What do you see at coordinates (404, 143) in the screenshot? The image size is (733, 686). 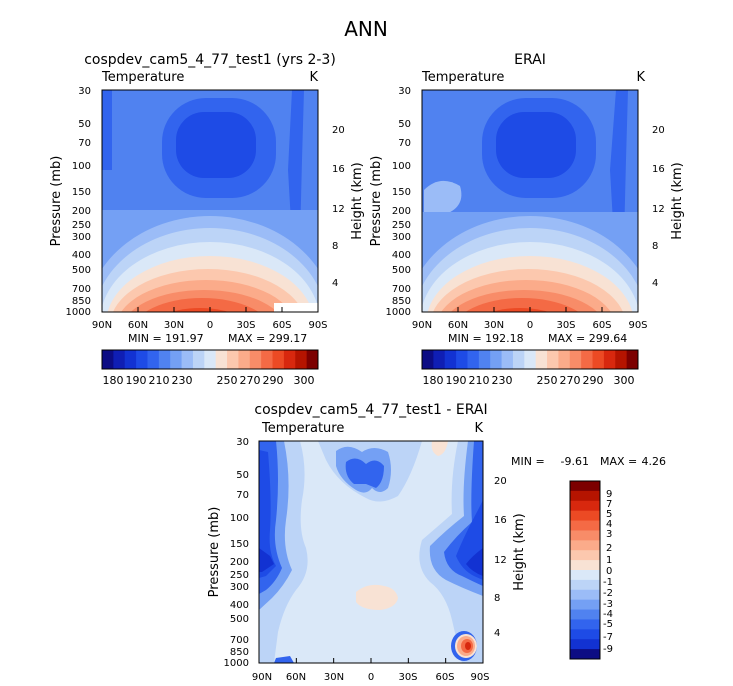 I see `pressure-tick: 70` at bounding box center [404, 143].